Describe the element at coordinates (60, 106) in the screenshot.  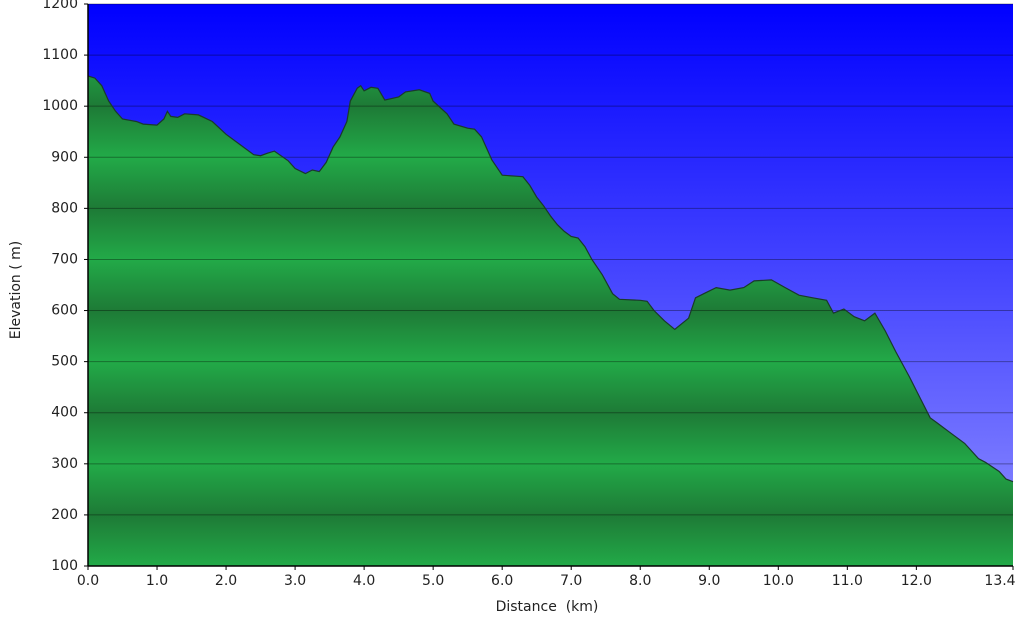
I see `y-tick-label: 1000` at that location.